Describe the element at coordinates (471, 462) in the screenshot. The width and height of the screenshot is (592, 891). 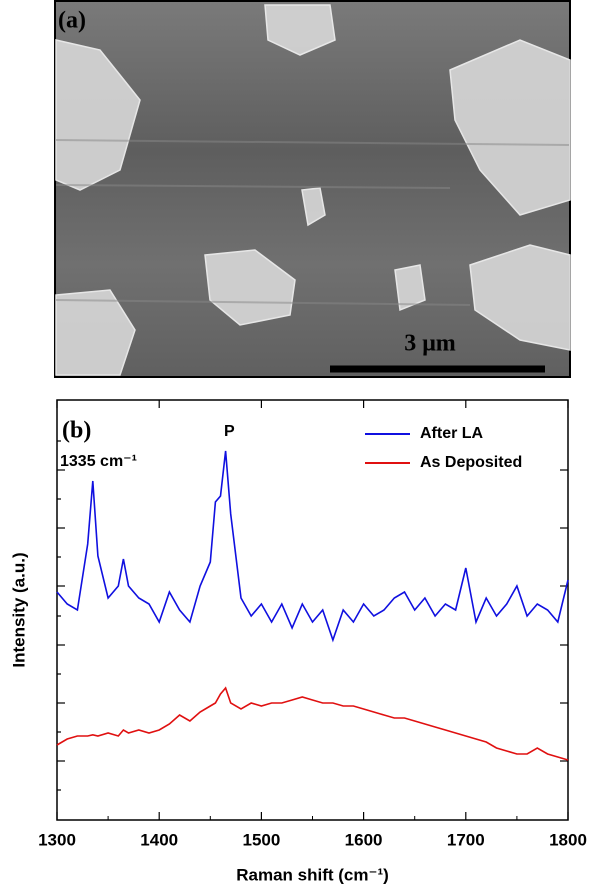
I see `legend-label: As Deposited` at that location.